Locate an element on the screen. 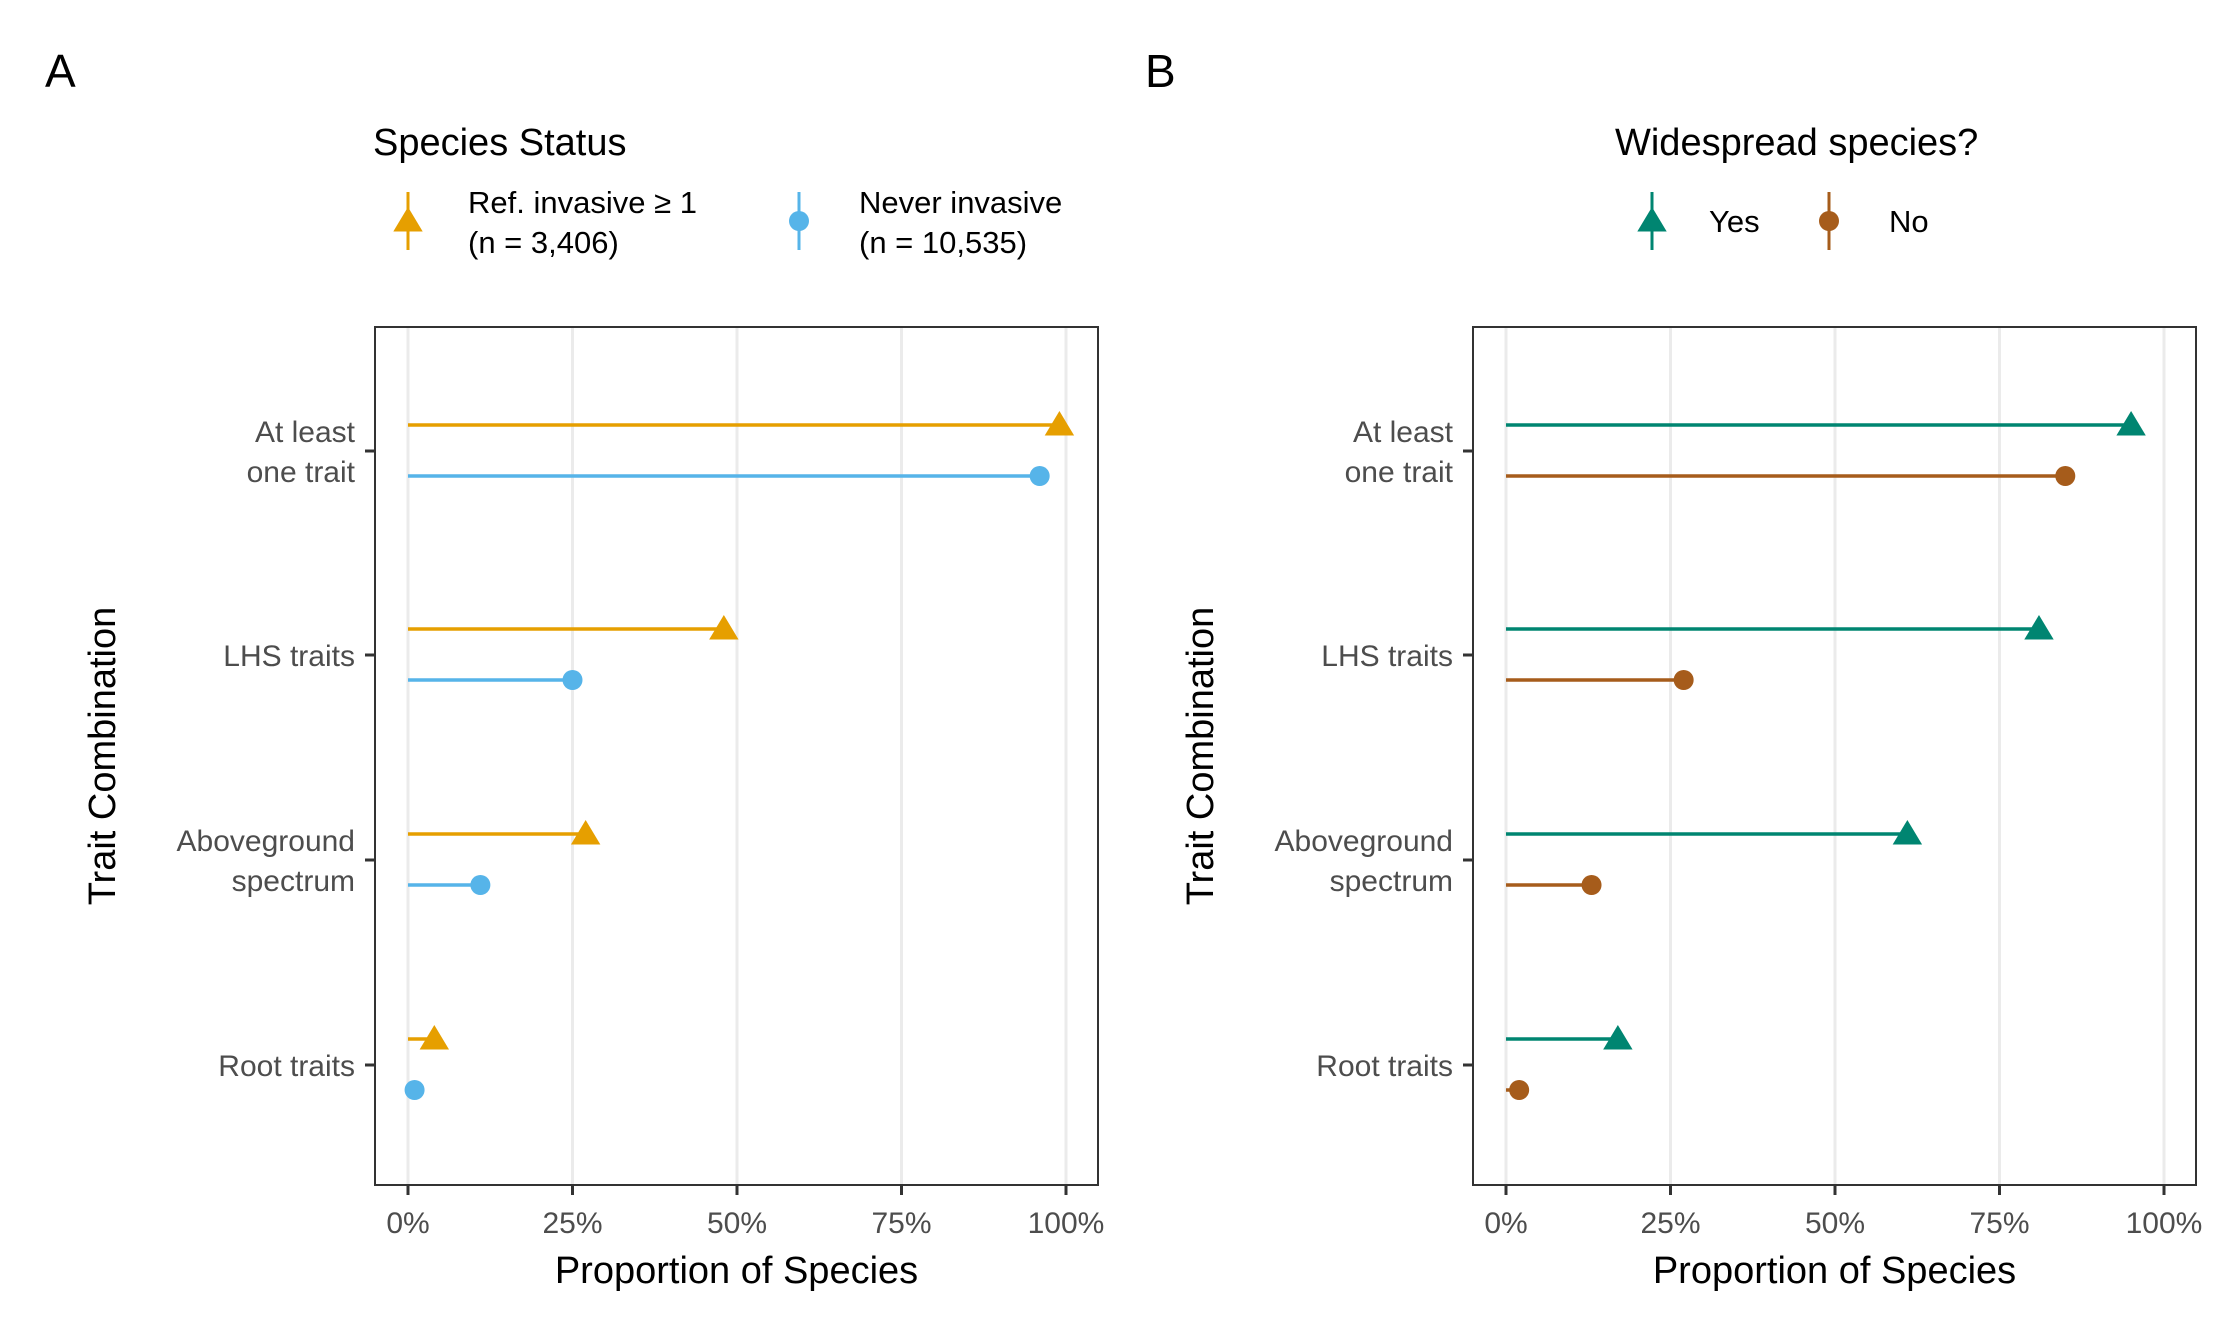 Image resolution: width=2232 pixels, height=1332 pixels. legend-item: Ref. invasive ≥ 1 (n = 3,406) is located at coordinates (545, 222).